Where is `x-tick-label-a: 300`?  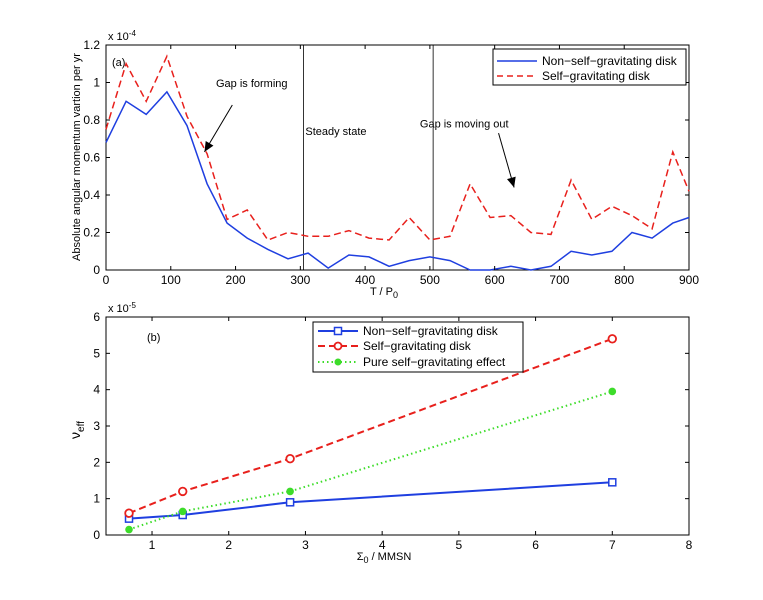 x-tick-label-a: 300 is located at coordinates (300, 280).